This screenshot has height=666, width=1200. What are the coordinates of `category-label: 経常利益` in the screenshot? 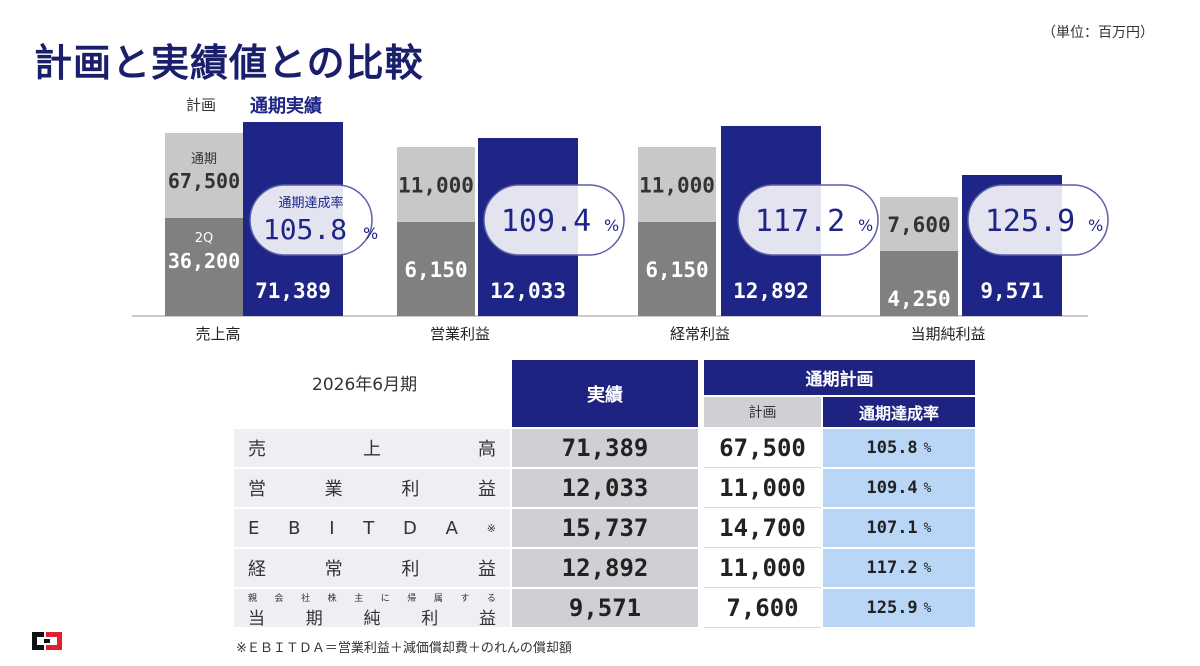 It's located at (700, 334).